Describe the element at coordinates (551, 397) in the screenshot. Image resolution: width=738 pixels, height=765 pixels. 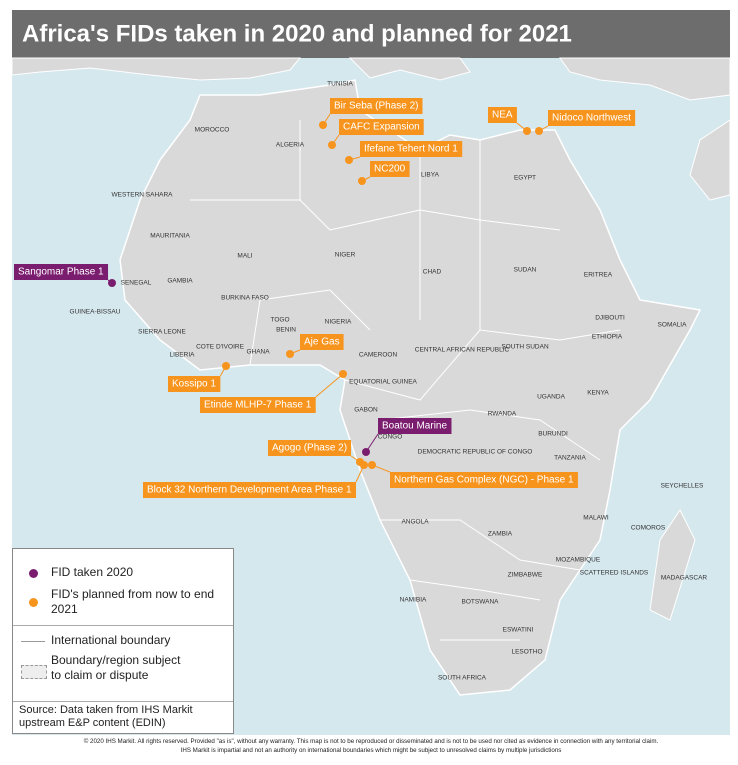
I see `country-label: UGANDA` at that location.